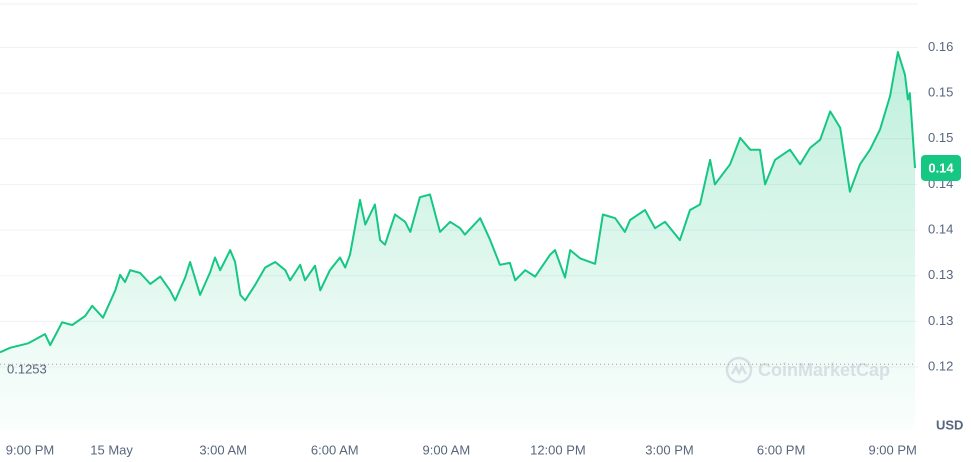 Image resolution: width=971 pixels, height=462 pixels. Describe the element at coordinates (223, 449) in the screenshot. I see `x-tick-label: 3:00 AM` at that location.